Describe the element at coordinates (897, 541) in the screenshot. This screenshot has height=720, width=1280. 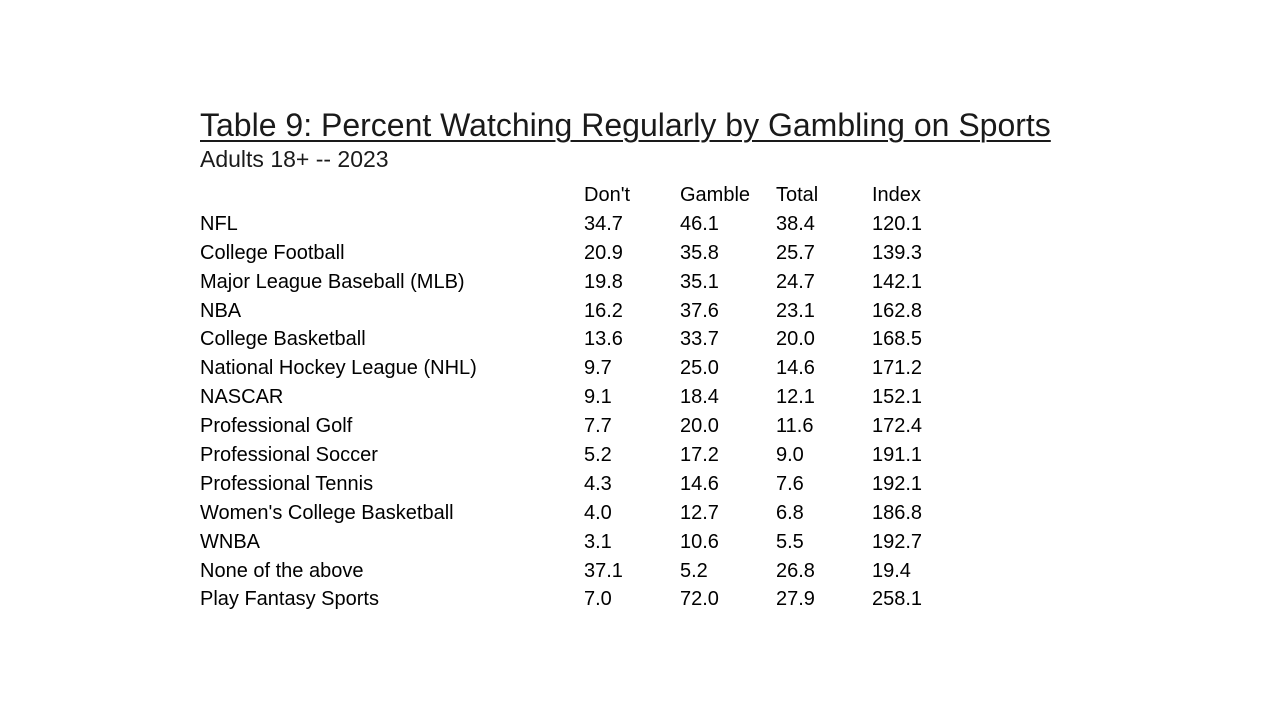
I see `cell-index: 192.7` at that location.